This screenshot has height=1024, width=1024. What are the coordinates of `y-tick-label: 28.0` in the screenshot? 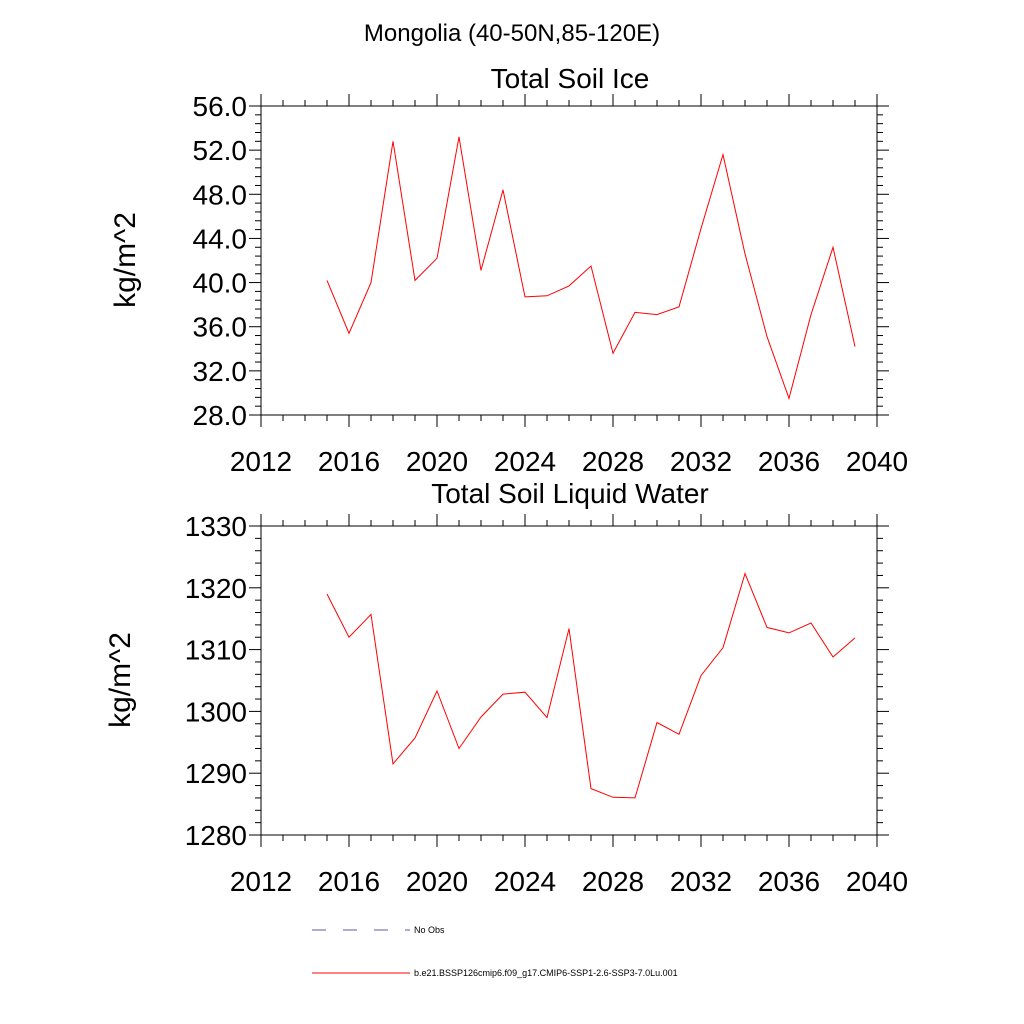 It's located at (220, 415).